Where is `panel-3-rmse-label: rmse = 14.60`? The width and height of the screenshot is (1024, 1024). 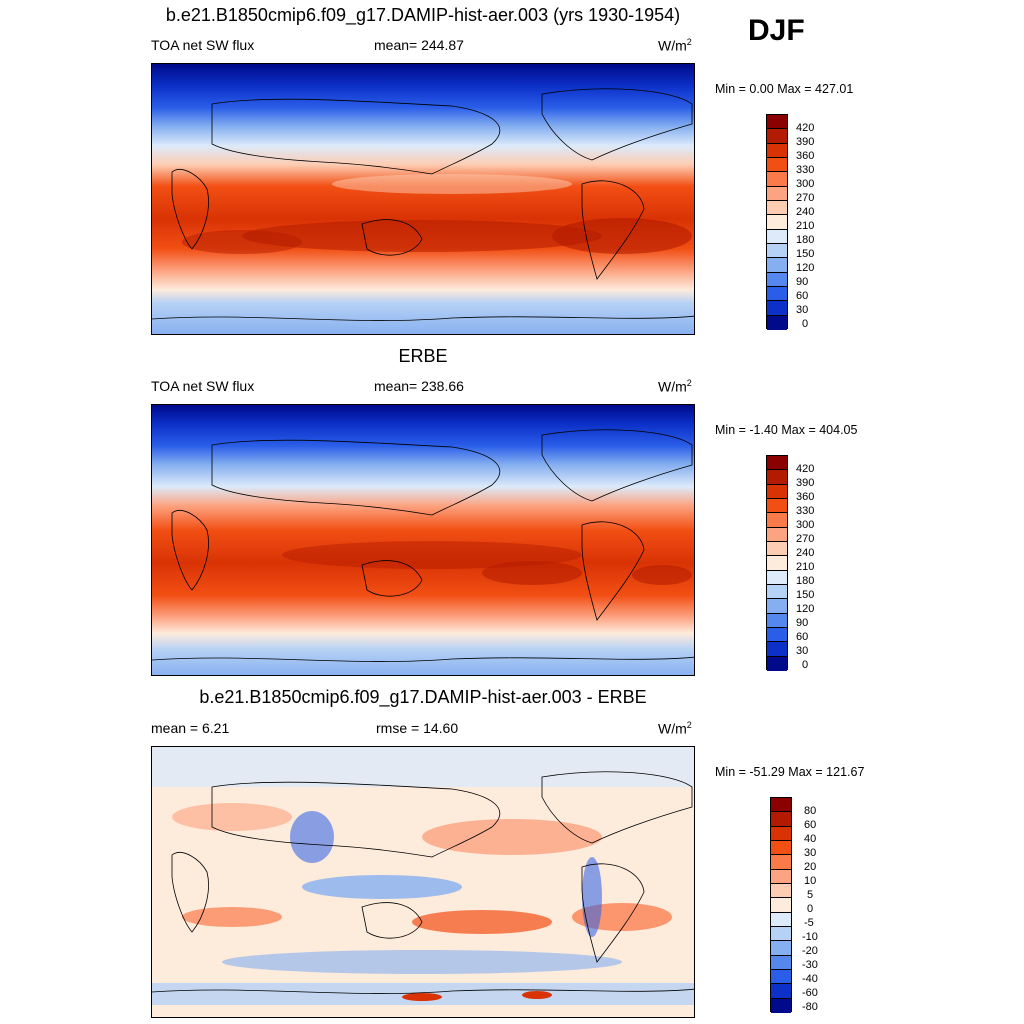
panel-3-rmse-label: rmse = 14.60 is located at coordinates (417, 728).